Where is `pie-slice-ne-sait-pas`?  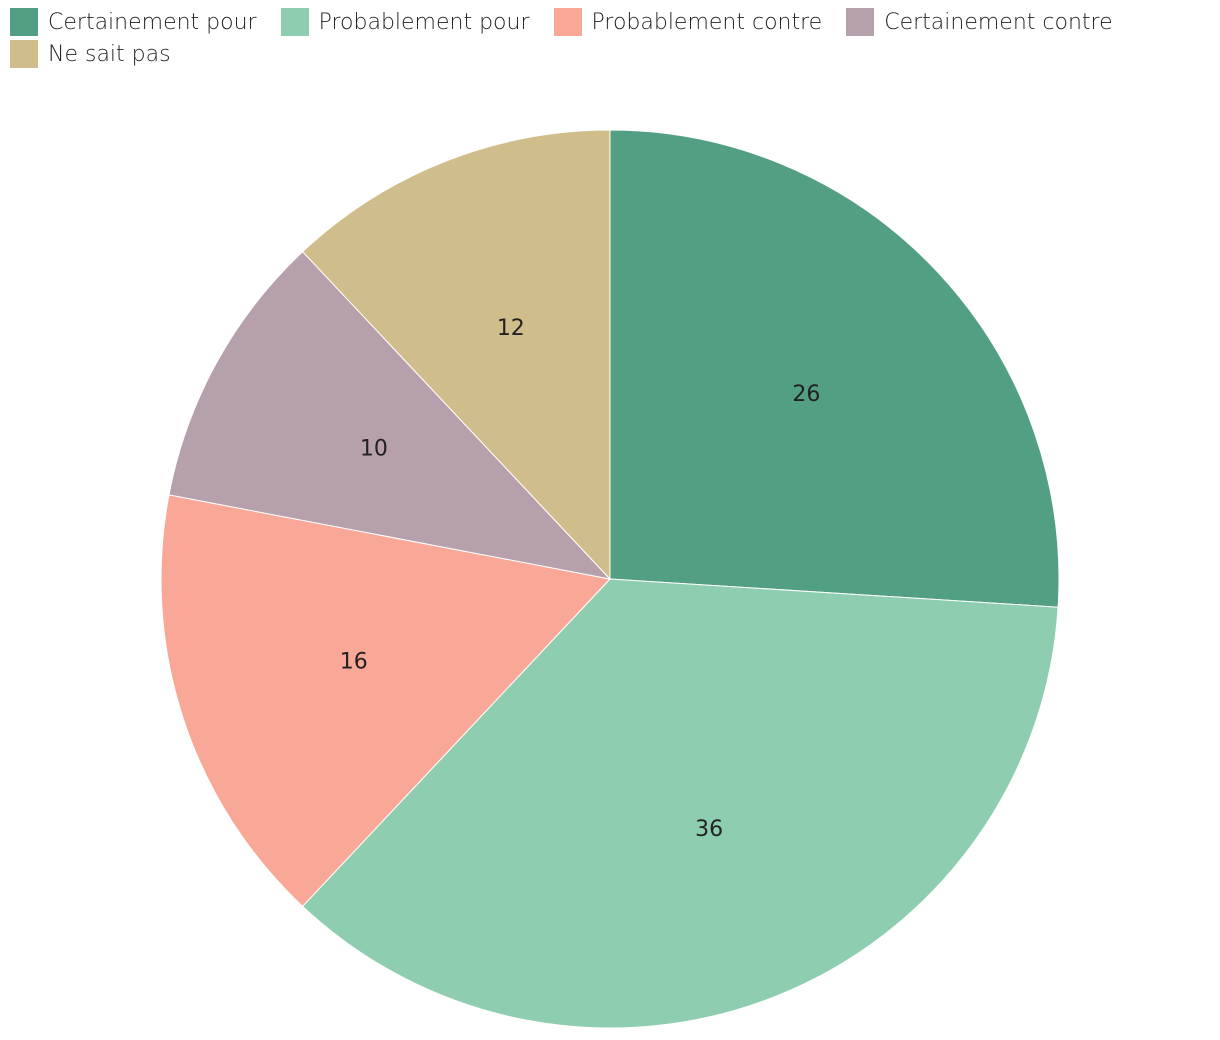 pie-slice-ne-sait-pas is located at coordinates (456, 355).